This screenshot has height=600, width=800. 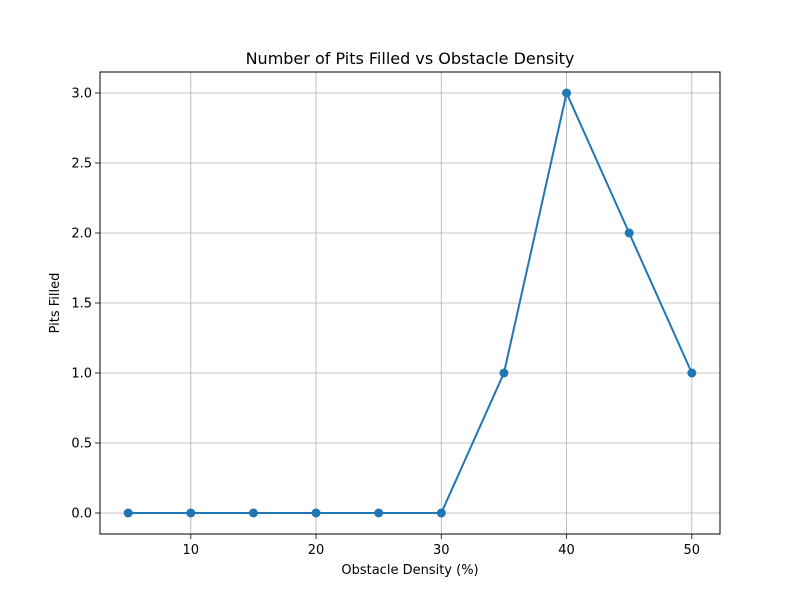 What do you see at coordinates (409, 570) in the screenshot?
I see `x-axis-label: Obstacle Density (%)` at bounding box center [409, 570].